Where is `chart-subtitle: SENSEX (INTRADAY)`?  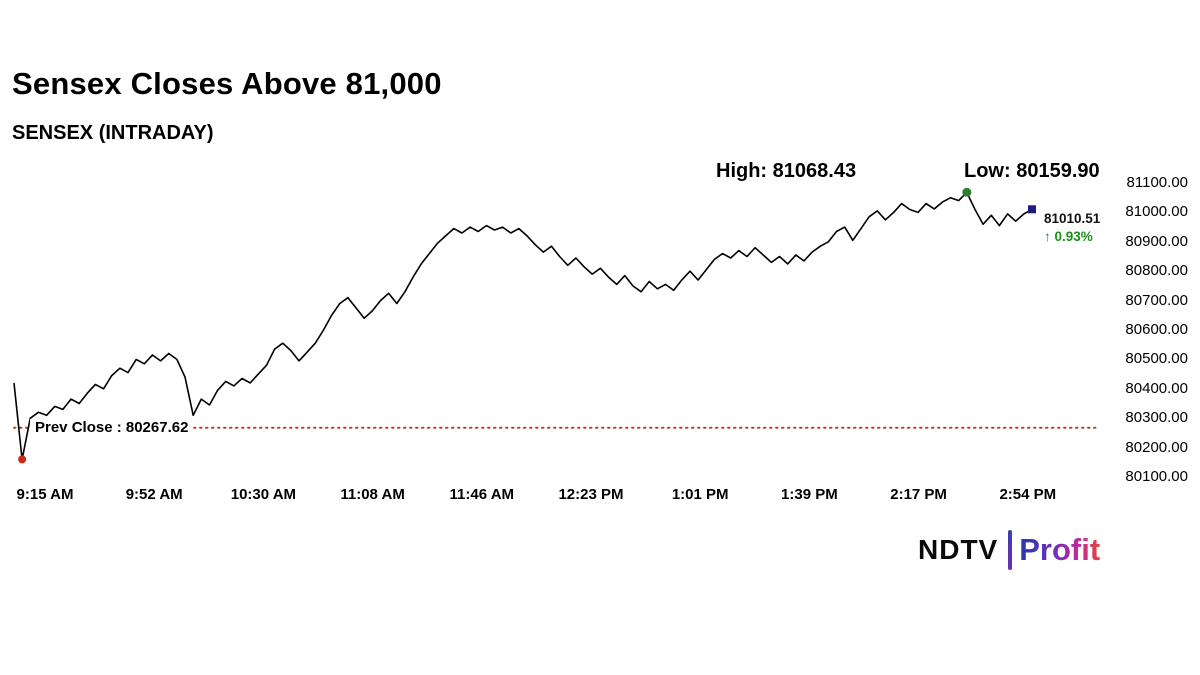
chart-subtitle: SENSEX (INTRADAY) is located at coordinates (113, 133).